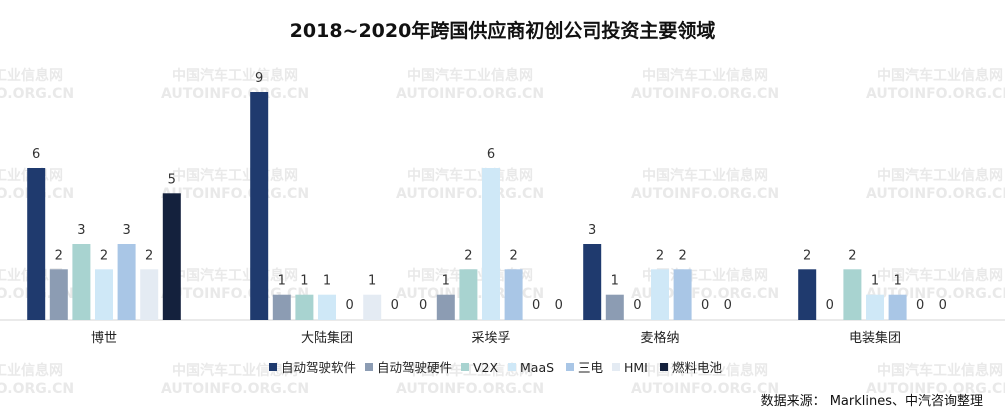 This screenshot has width=1005, height=420. Describe the element at coordinates (659, 338) in the screenshot. I see `category-label: 麦格纳` at that location.